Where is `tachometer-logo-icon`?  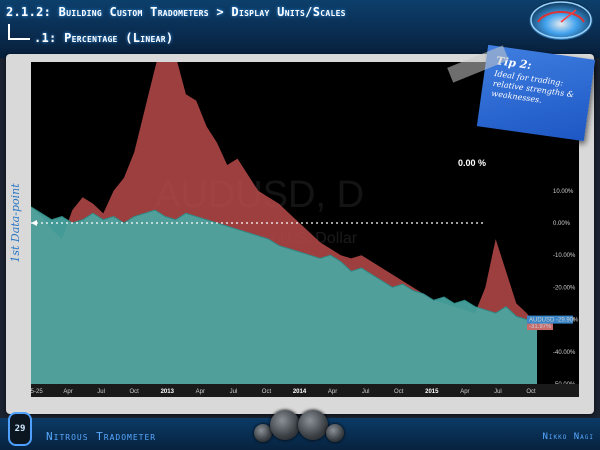
tachometer-logo-icon is located at coordinates (561, 20).